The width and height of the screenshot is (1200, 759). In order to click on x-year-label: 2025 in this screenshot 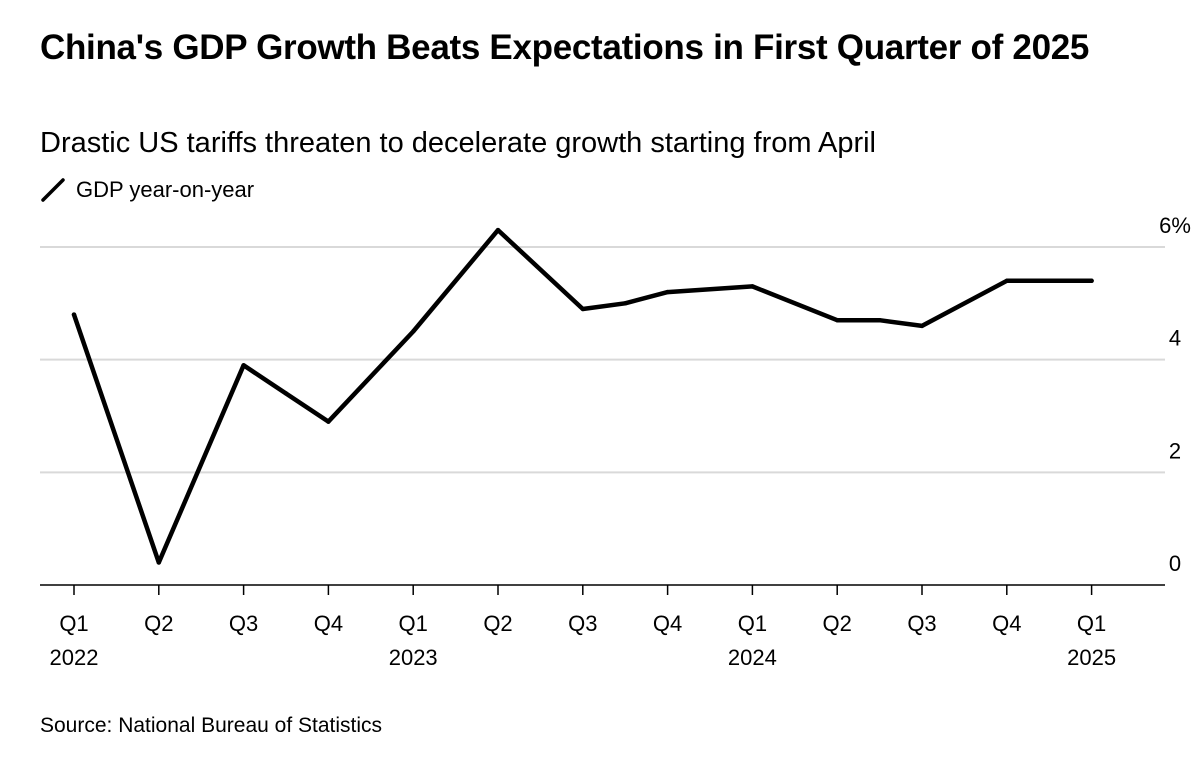, I will do `click(1091, 657)`.